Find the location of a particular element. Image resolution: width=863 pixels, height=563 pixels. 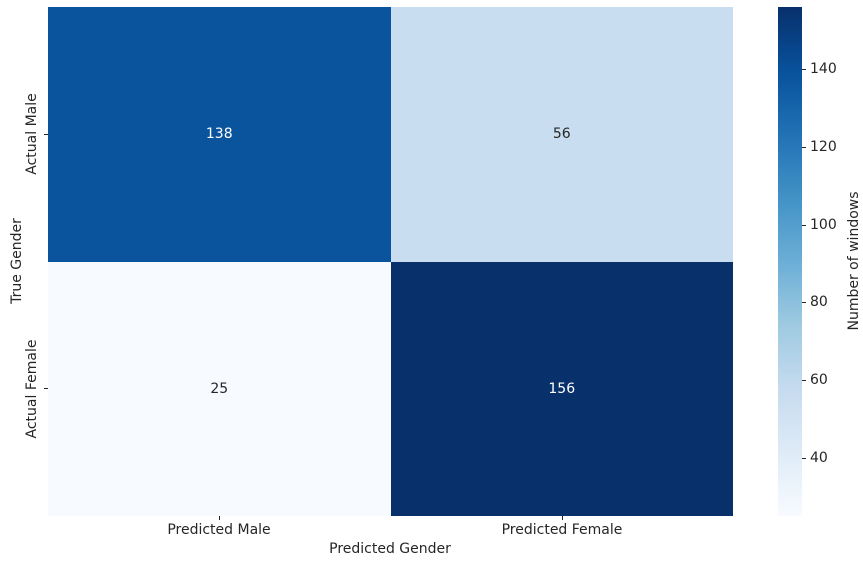

x-axis-label: Predicted Gender is located at coordinates (390, 549).